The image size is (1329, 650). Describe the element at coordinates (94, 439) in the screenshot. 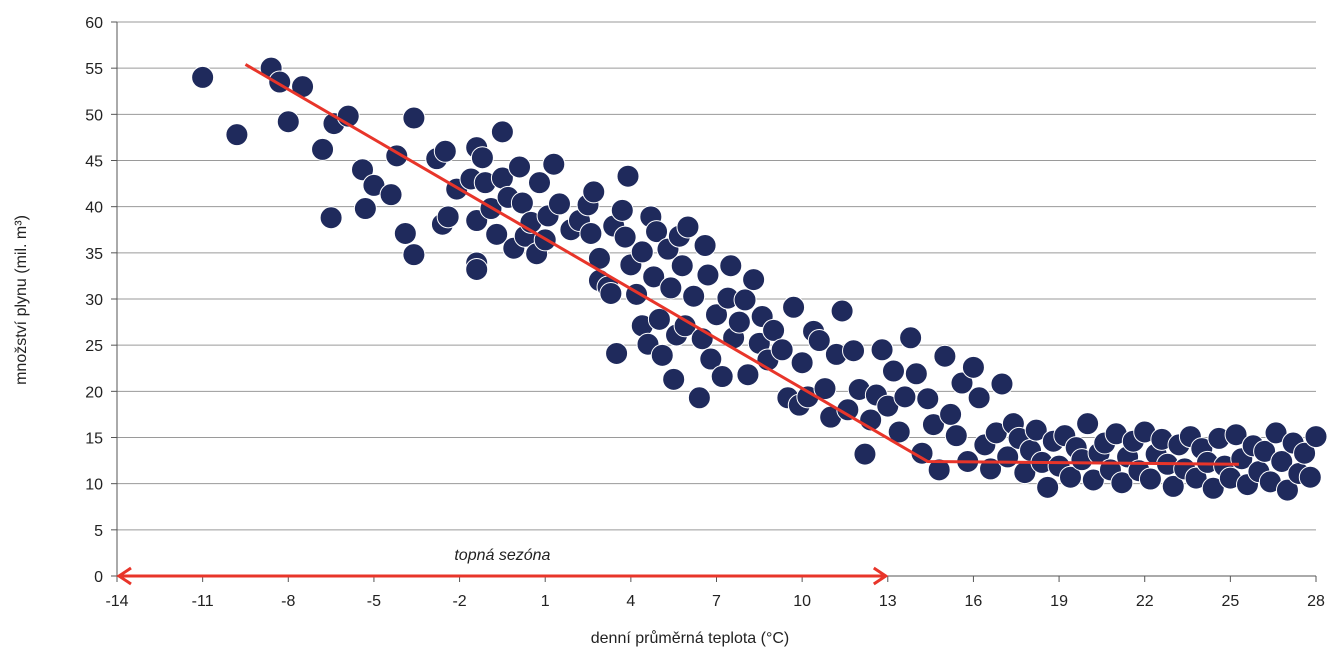

I see `y-tick-label: 15` at that location.